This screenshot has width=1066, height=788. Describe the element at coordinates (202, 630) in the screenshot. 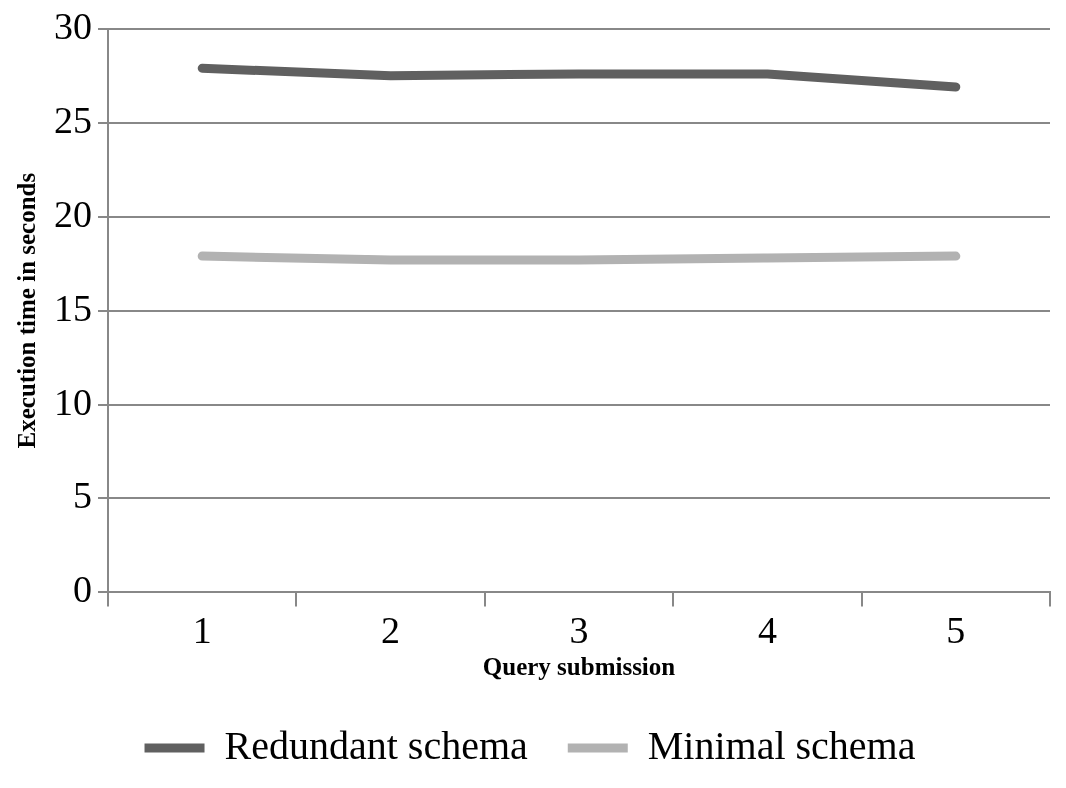

I see `x-tick-label: 1` at that location.